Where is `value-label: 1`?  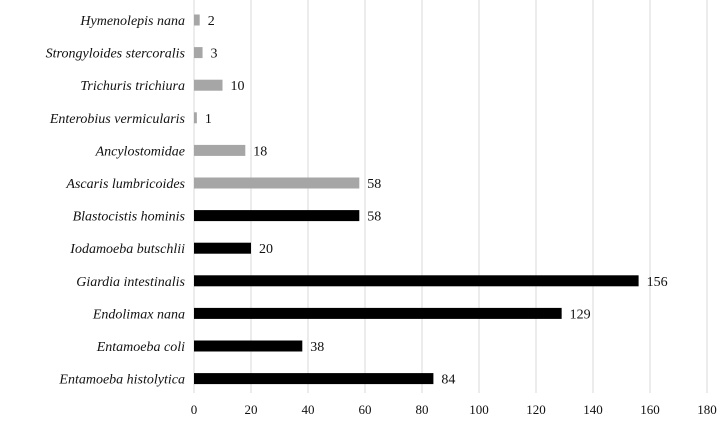 value-label: 1 is located at coordinates (208, 119).